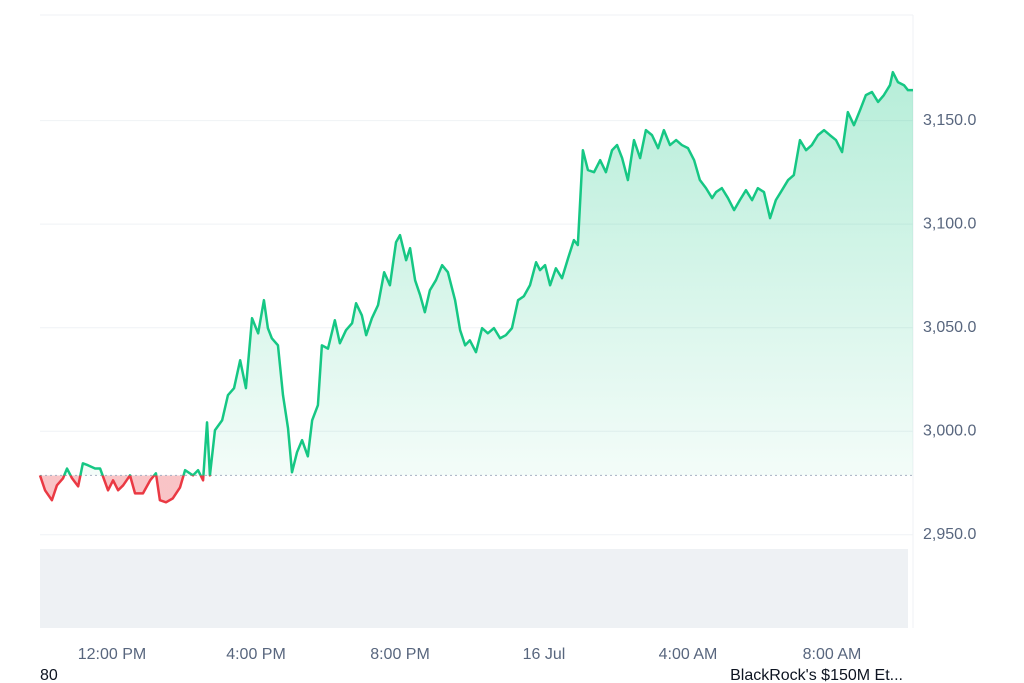  What do you see at coordinates (949, 534) in the screenshot?
I see `y-tick-label: 2,950.0` at bounding box center [949, 534].